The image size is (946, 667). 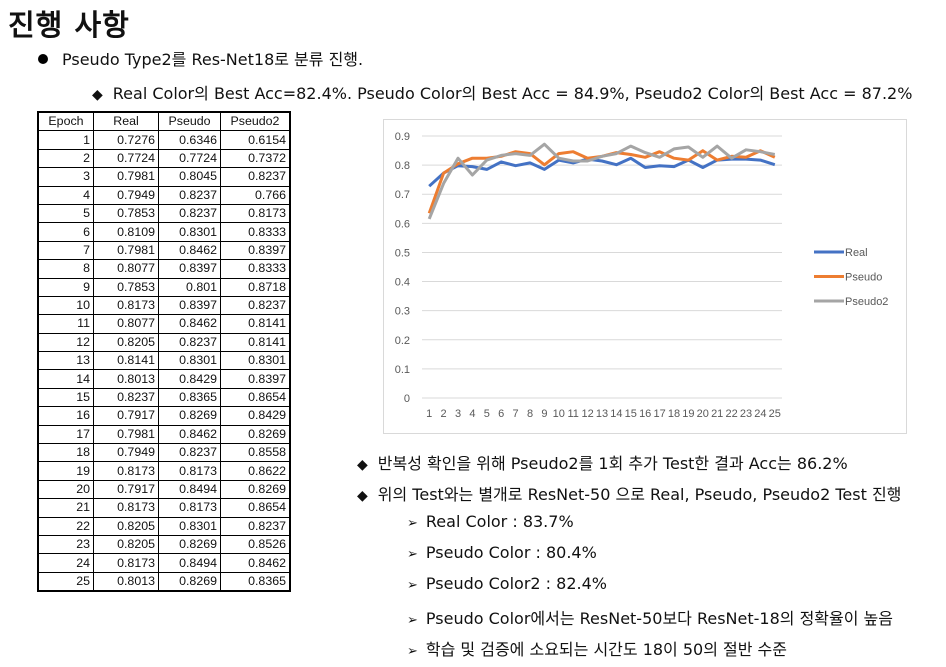 I want to click on x-tick-label: 6, so click(x=501, y=414).